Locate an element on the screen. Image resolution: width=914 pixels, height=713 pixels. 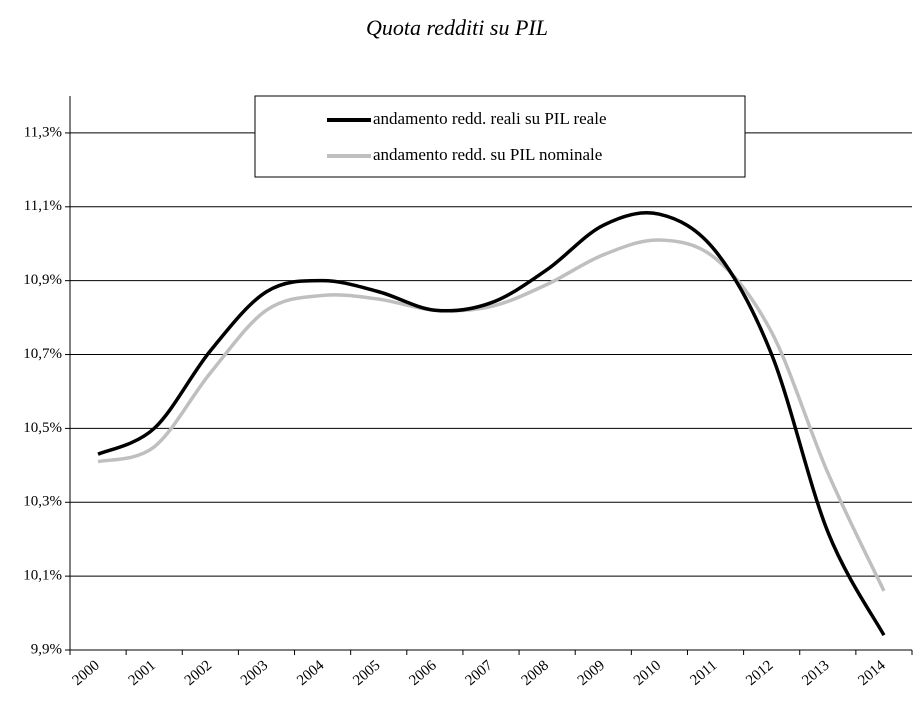
y-tick-label: 10,7% is located at coordinates (42, 354).